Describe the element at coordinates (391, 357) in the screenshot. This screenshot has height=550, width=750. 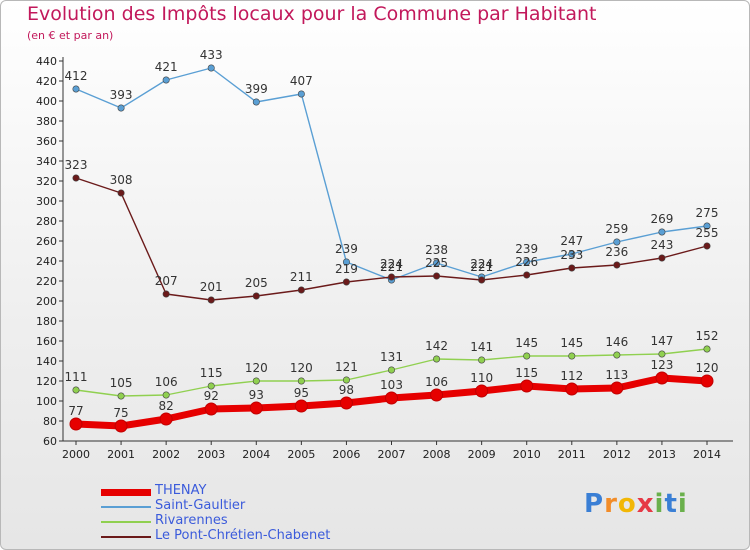
I see `data-label: 131` at that location.